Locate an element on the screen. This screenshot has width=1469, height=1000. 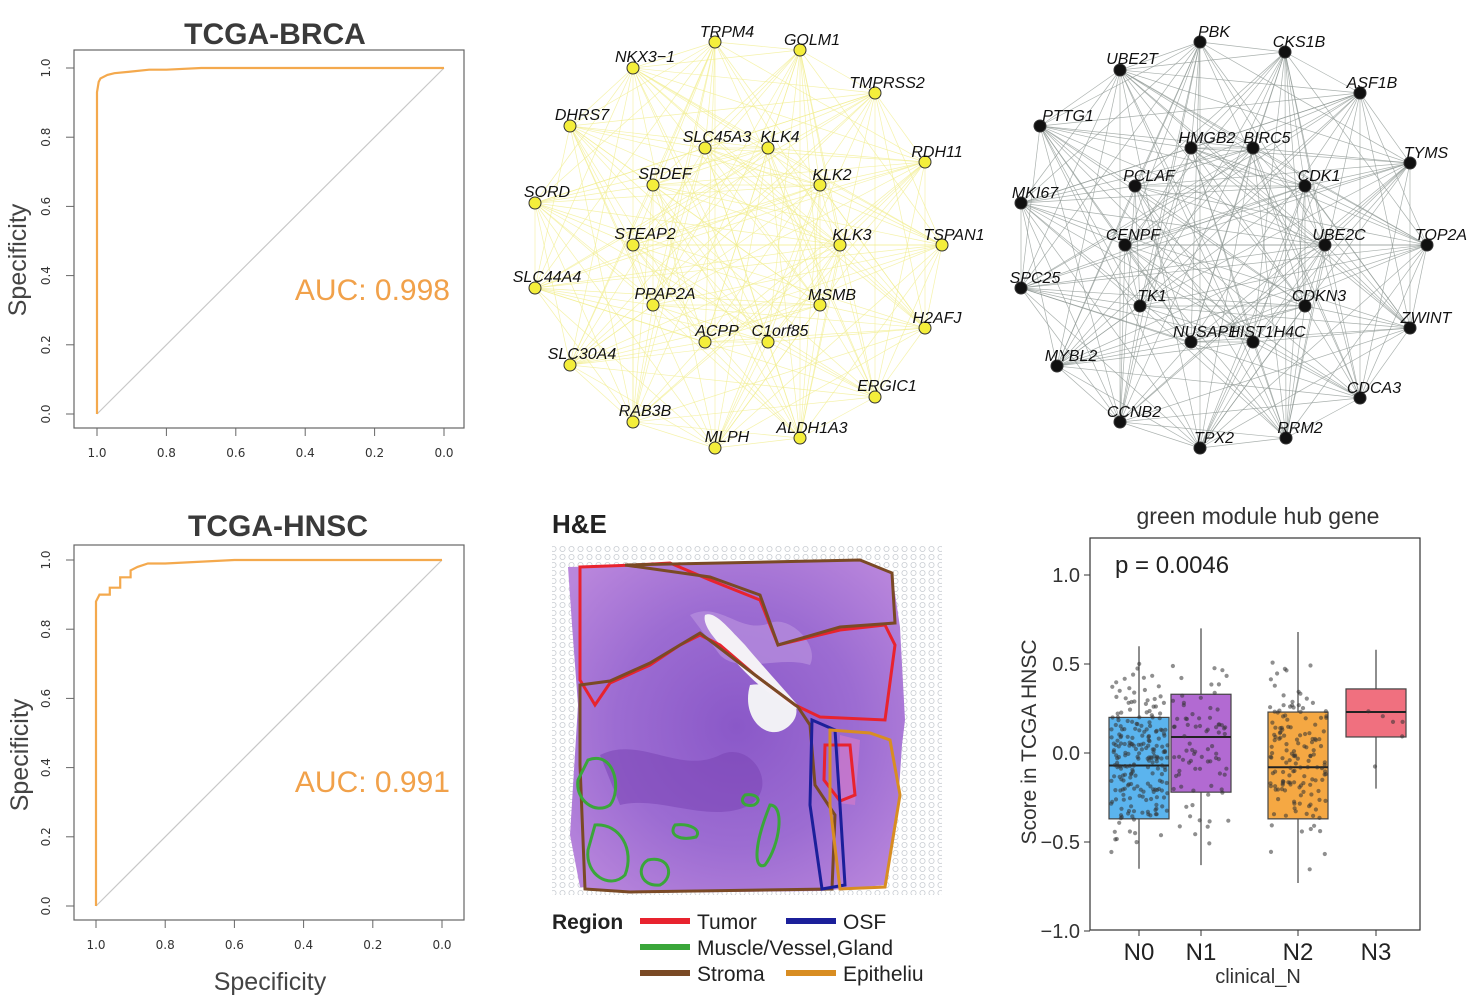
legend-label: Muscle/Vessel,Gland is located at coordinates (795, 948).